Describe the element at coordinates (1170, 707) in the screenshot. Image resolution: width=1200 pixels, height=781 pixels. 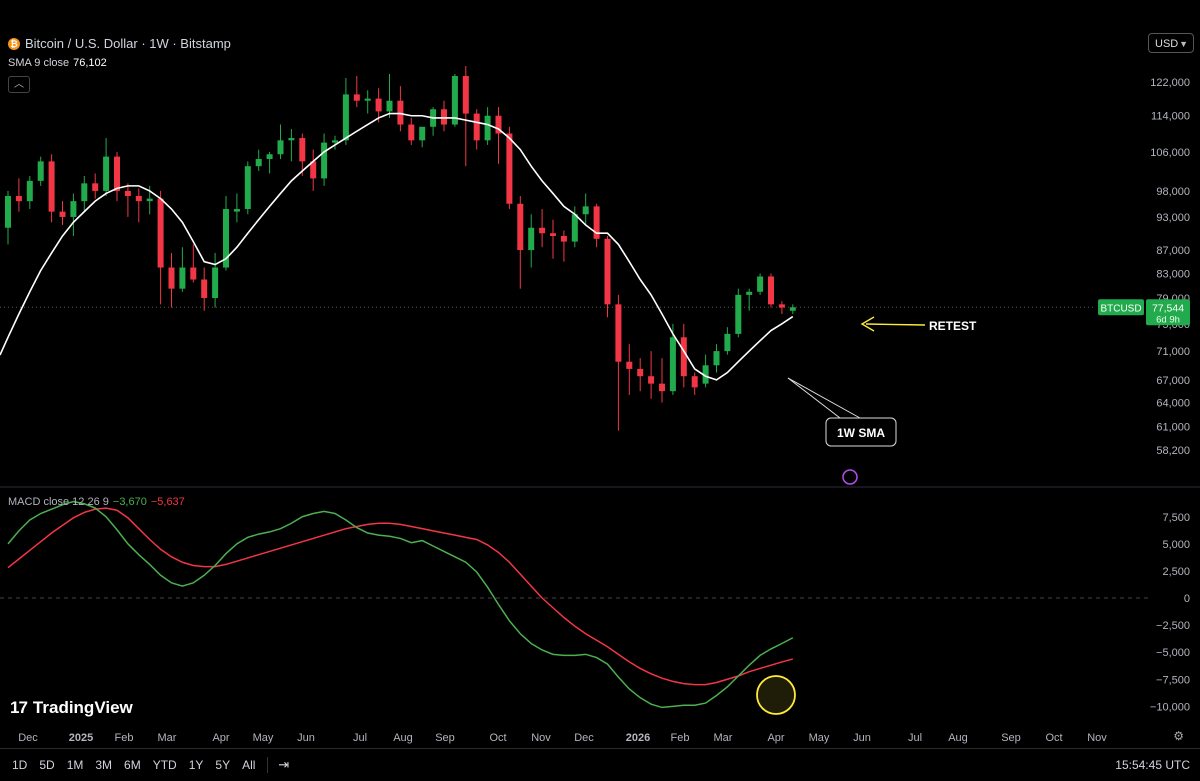
I see `macd-axis-tick: −10,000` at that location.